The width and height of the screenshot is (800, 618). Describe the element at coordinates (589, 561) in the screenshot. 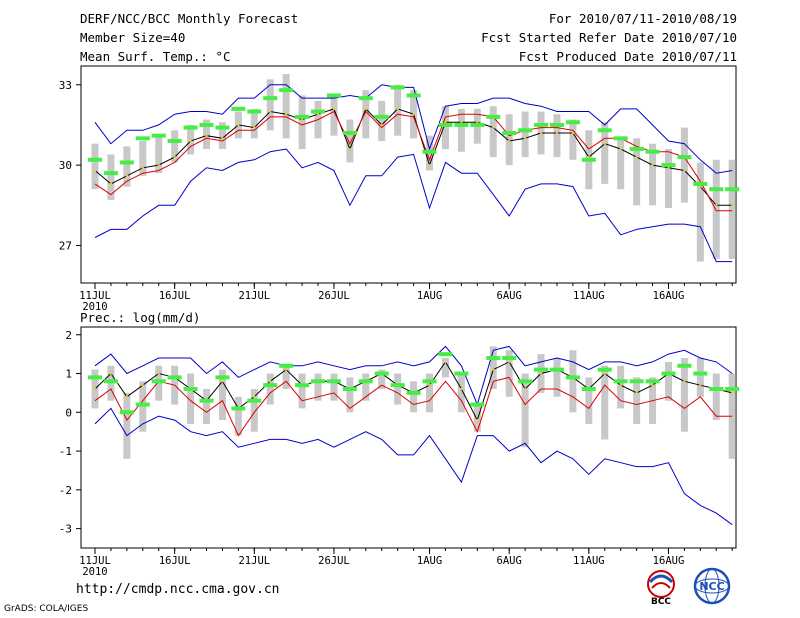

I see `precip-x-tick-label: 11AUG` at that location.